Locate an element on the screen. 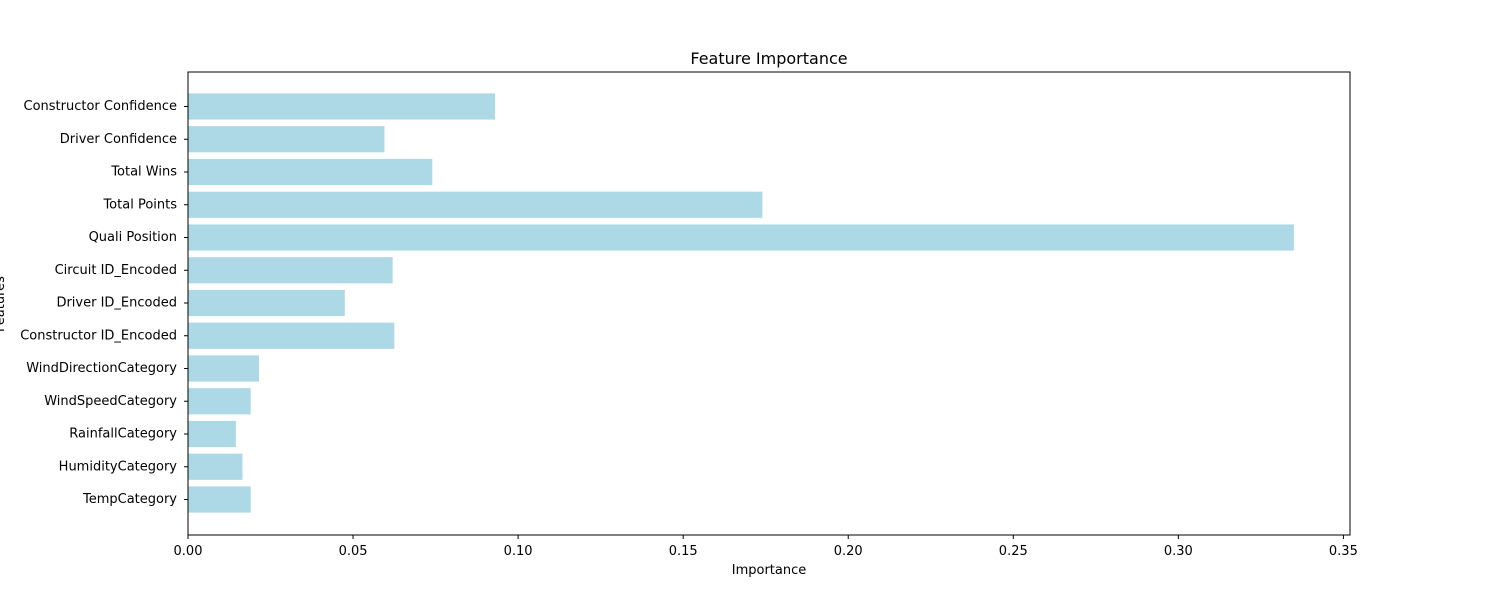  y-tick-label-total-wins: Total Wins is located at coordinates (143, 172).